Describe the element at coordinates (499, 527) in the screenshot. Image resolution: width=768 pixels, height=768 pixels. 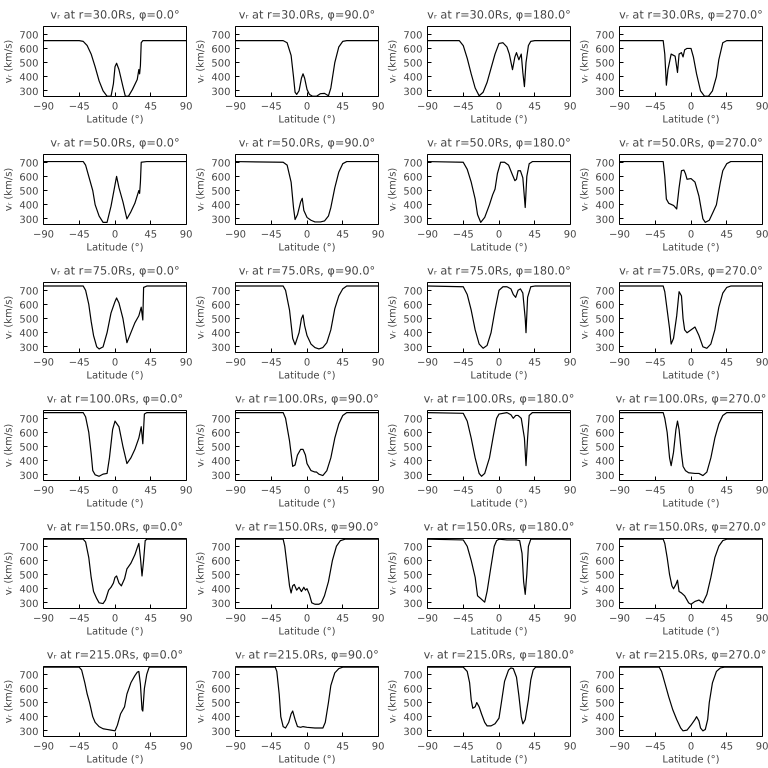
I see `chart-title: vᵣ at r=150.0Rs, φ=180.0°` at that location.